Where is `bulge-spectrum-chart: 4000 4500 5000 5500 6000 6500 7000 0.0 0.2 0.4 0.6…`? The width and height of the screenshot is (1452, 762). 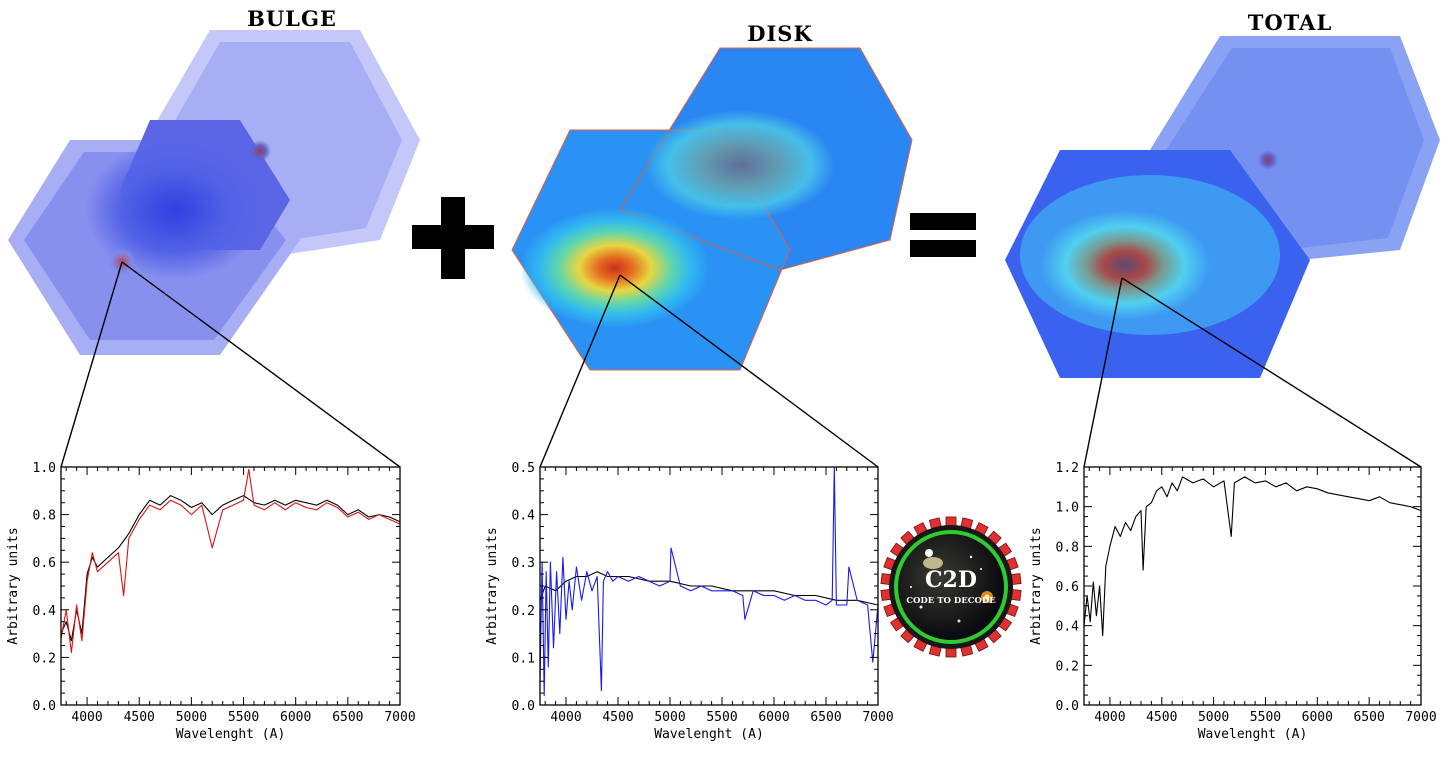
bulge-spectrum-chart: 4000 4500 5000 5500 6000 6500 7000 0.0 0.2 0.4 0.6… is located at coordinates (211, 601).